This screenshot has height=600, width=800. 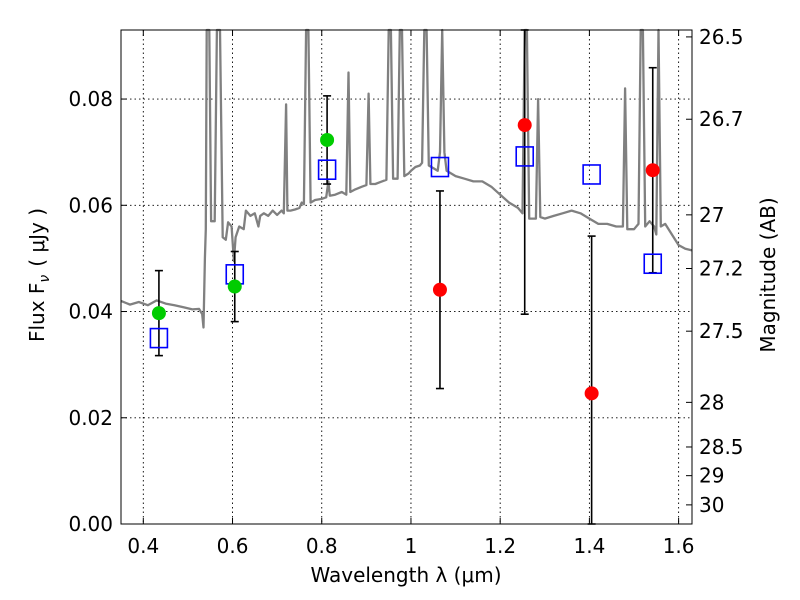 What do you see at coordinates (679, 546) in the screenshot?
I see `x-tick-label: 1.6` at bounding box center [679, 546].